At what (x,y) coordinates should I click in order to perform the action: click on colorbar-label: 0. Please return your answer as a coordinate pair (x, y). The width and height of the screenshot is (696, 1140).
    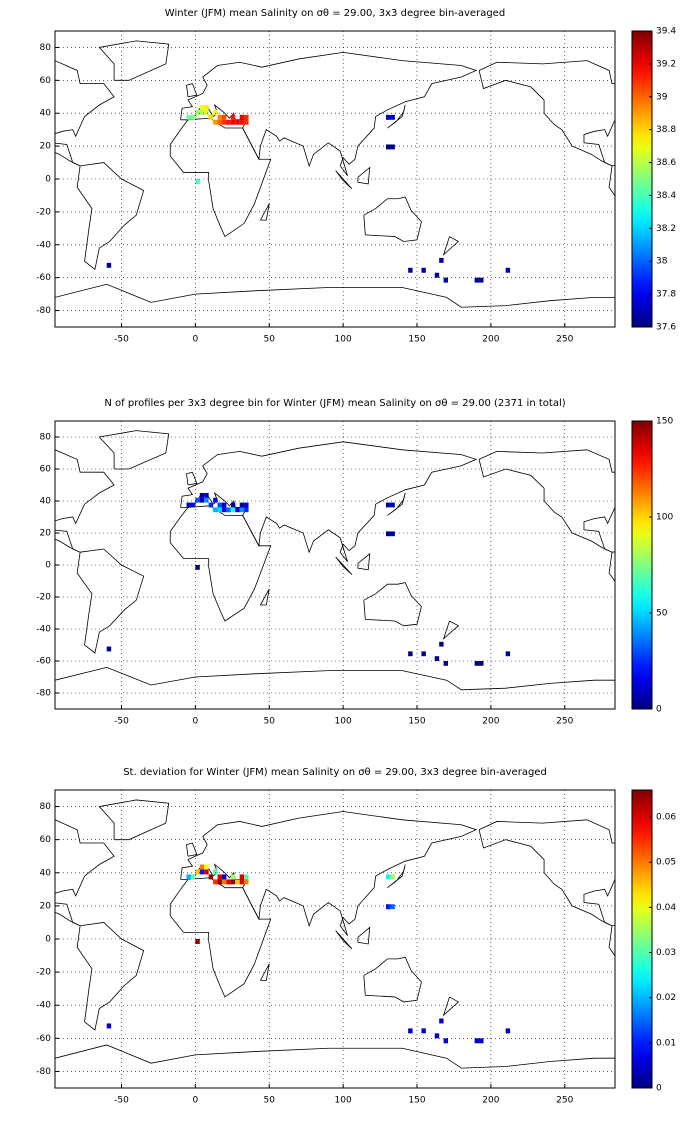
    Looking at the image, I should click on (659, 1089).